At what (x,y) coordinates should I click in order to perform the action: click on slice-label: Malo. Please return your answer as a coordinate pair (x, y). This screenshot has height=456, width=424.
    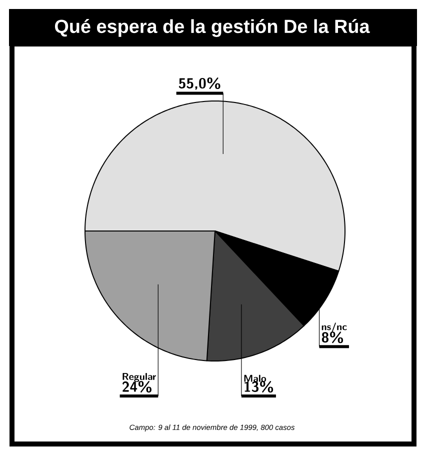
    Looking at the image, I should click on (255, 378).